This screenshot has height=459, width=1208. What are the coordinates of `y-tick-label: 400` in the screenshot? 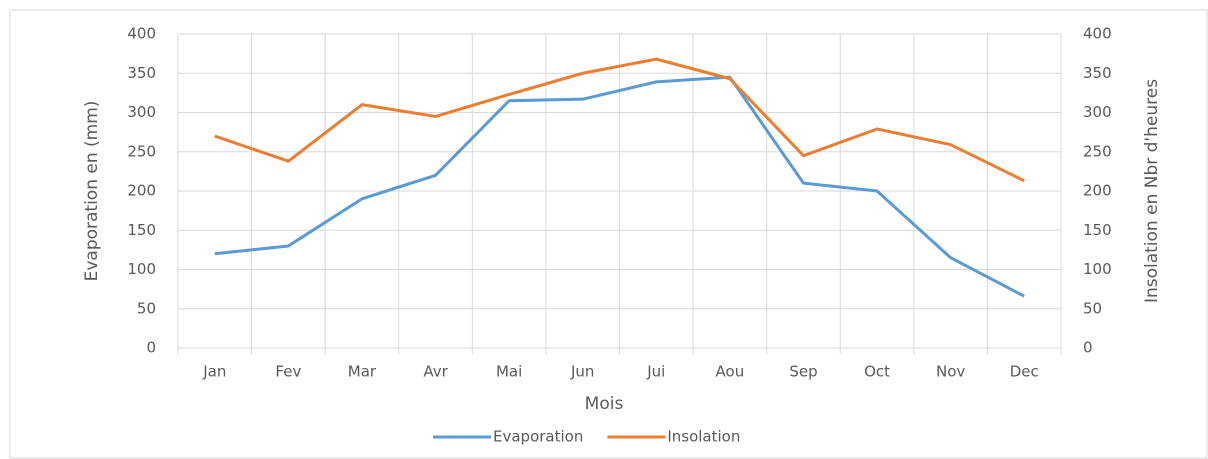 It's located at (141, 34).